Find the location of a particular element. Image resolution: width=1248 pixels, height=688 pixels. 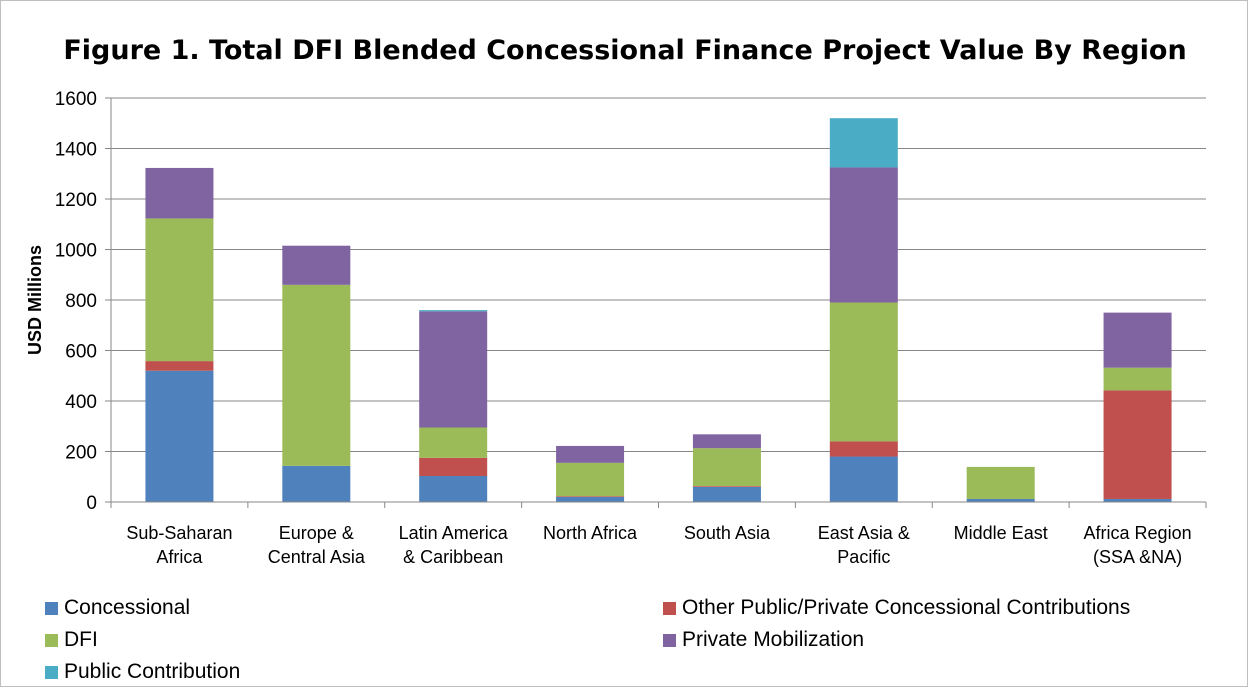

y-axis-label: USD Millions is located at coordinates (35, 300).